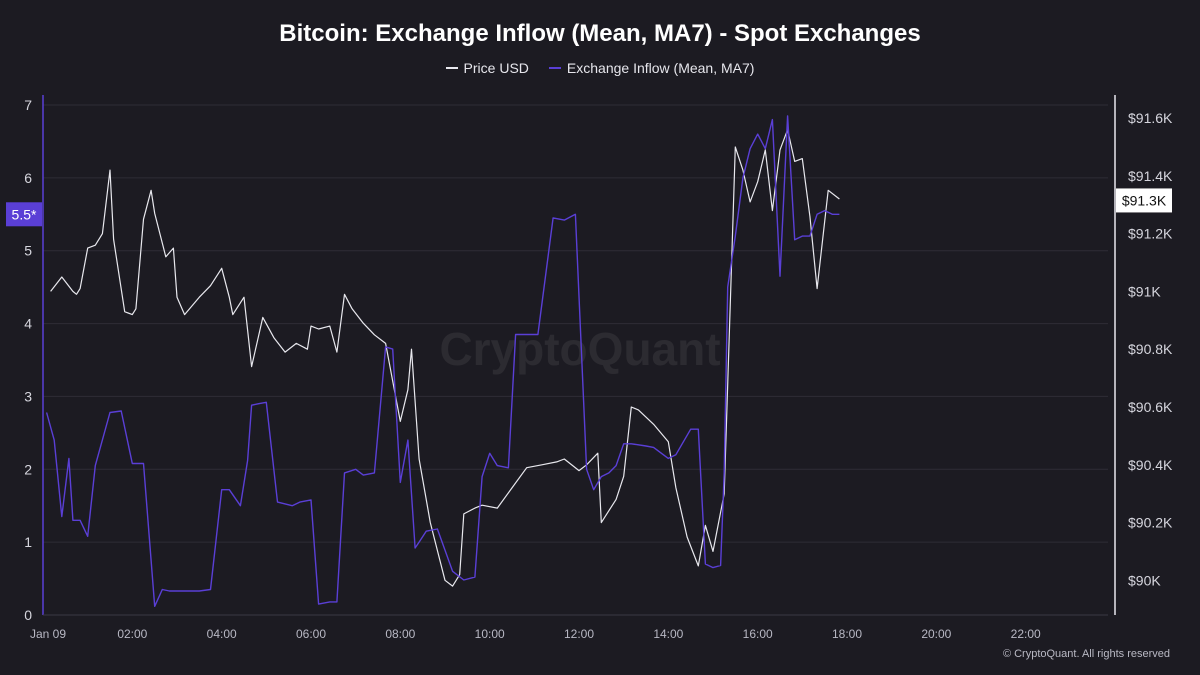  I want to click on right-tick-label: $91K, so click(1144, 291).